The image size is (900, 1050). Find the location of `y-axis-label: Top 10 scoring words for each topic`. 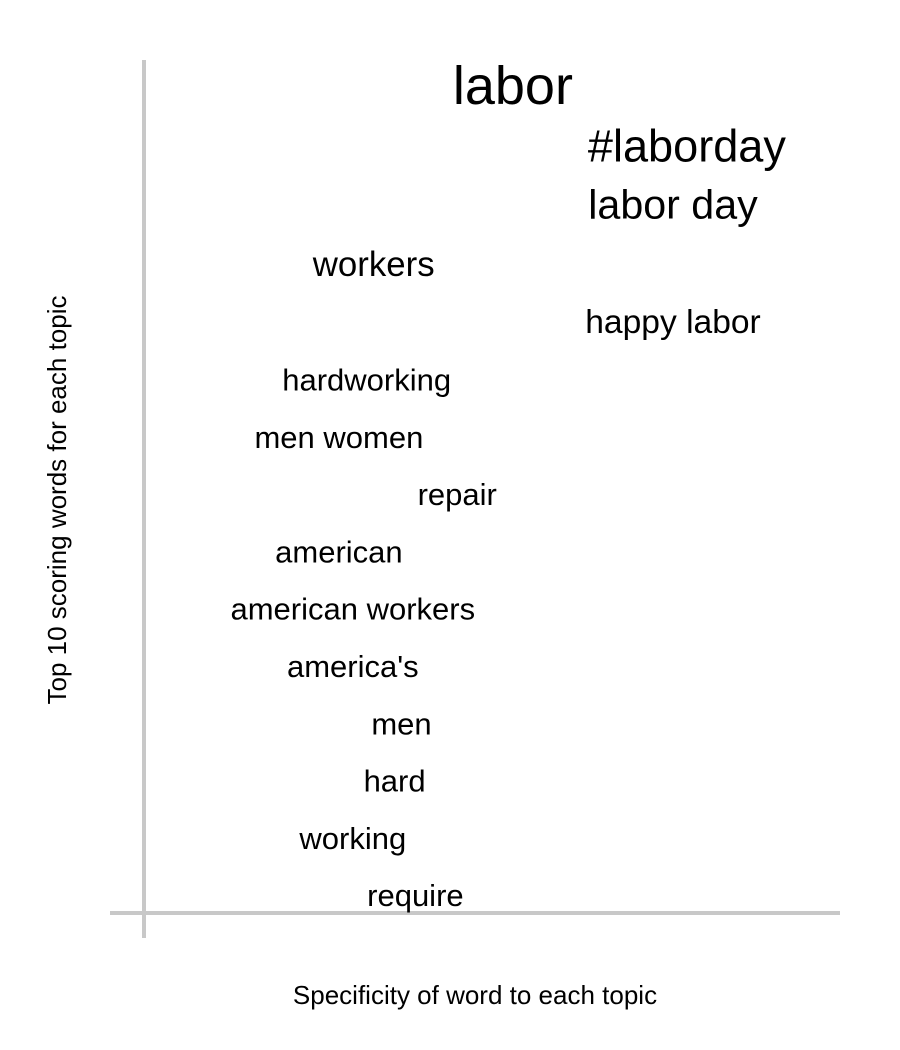

y-axis-label: Top 10 scoring words for each topic is located at coordinates (57, 500).